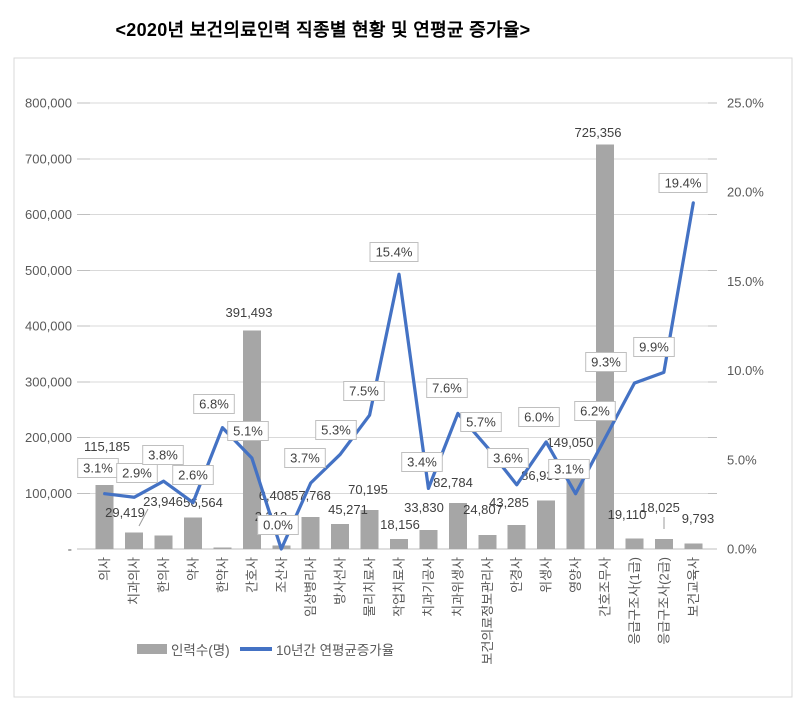 This screenshot has height=701, width=797. I want to click on label-leader-lines, so click(401, 518).